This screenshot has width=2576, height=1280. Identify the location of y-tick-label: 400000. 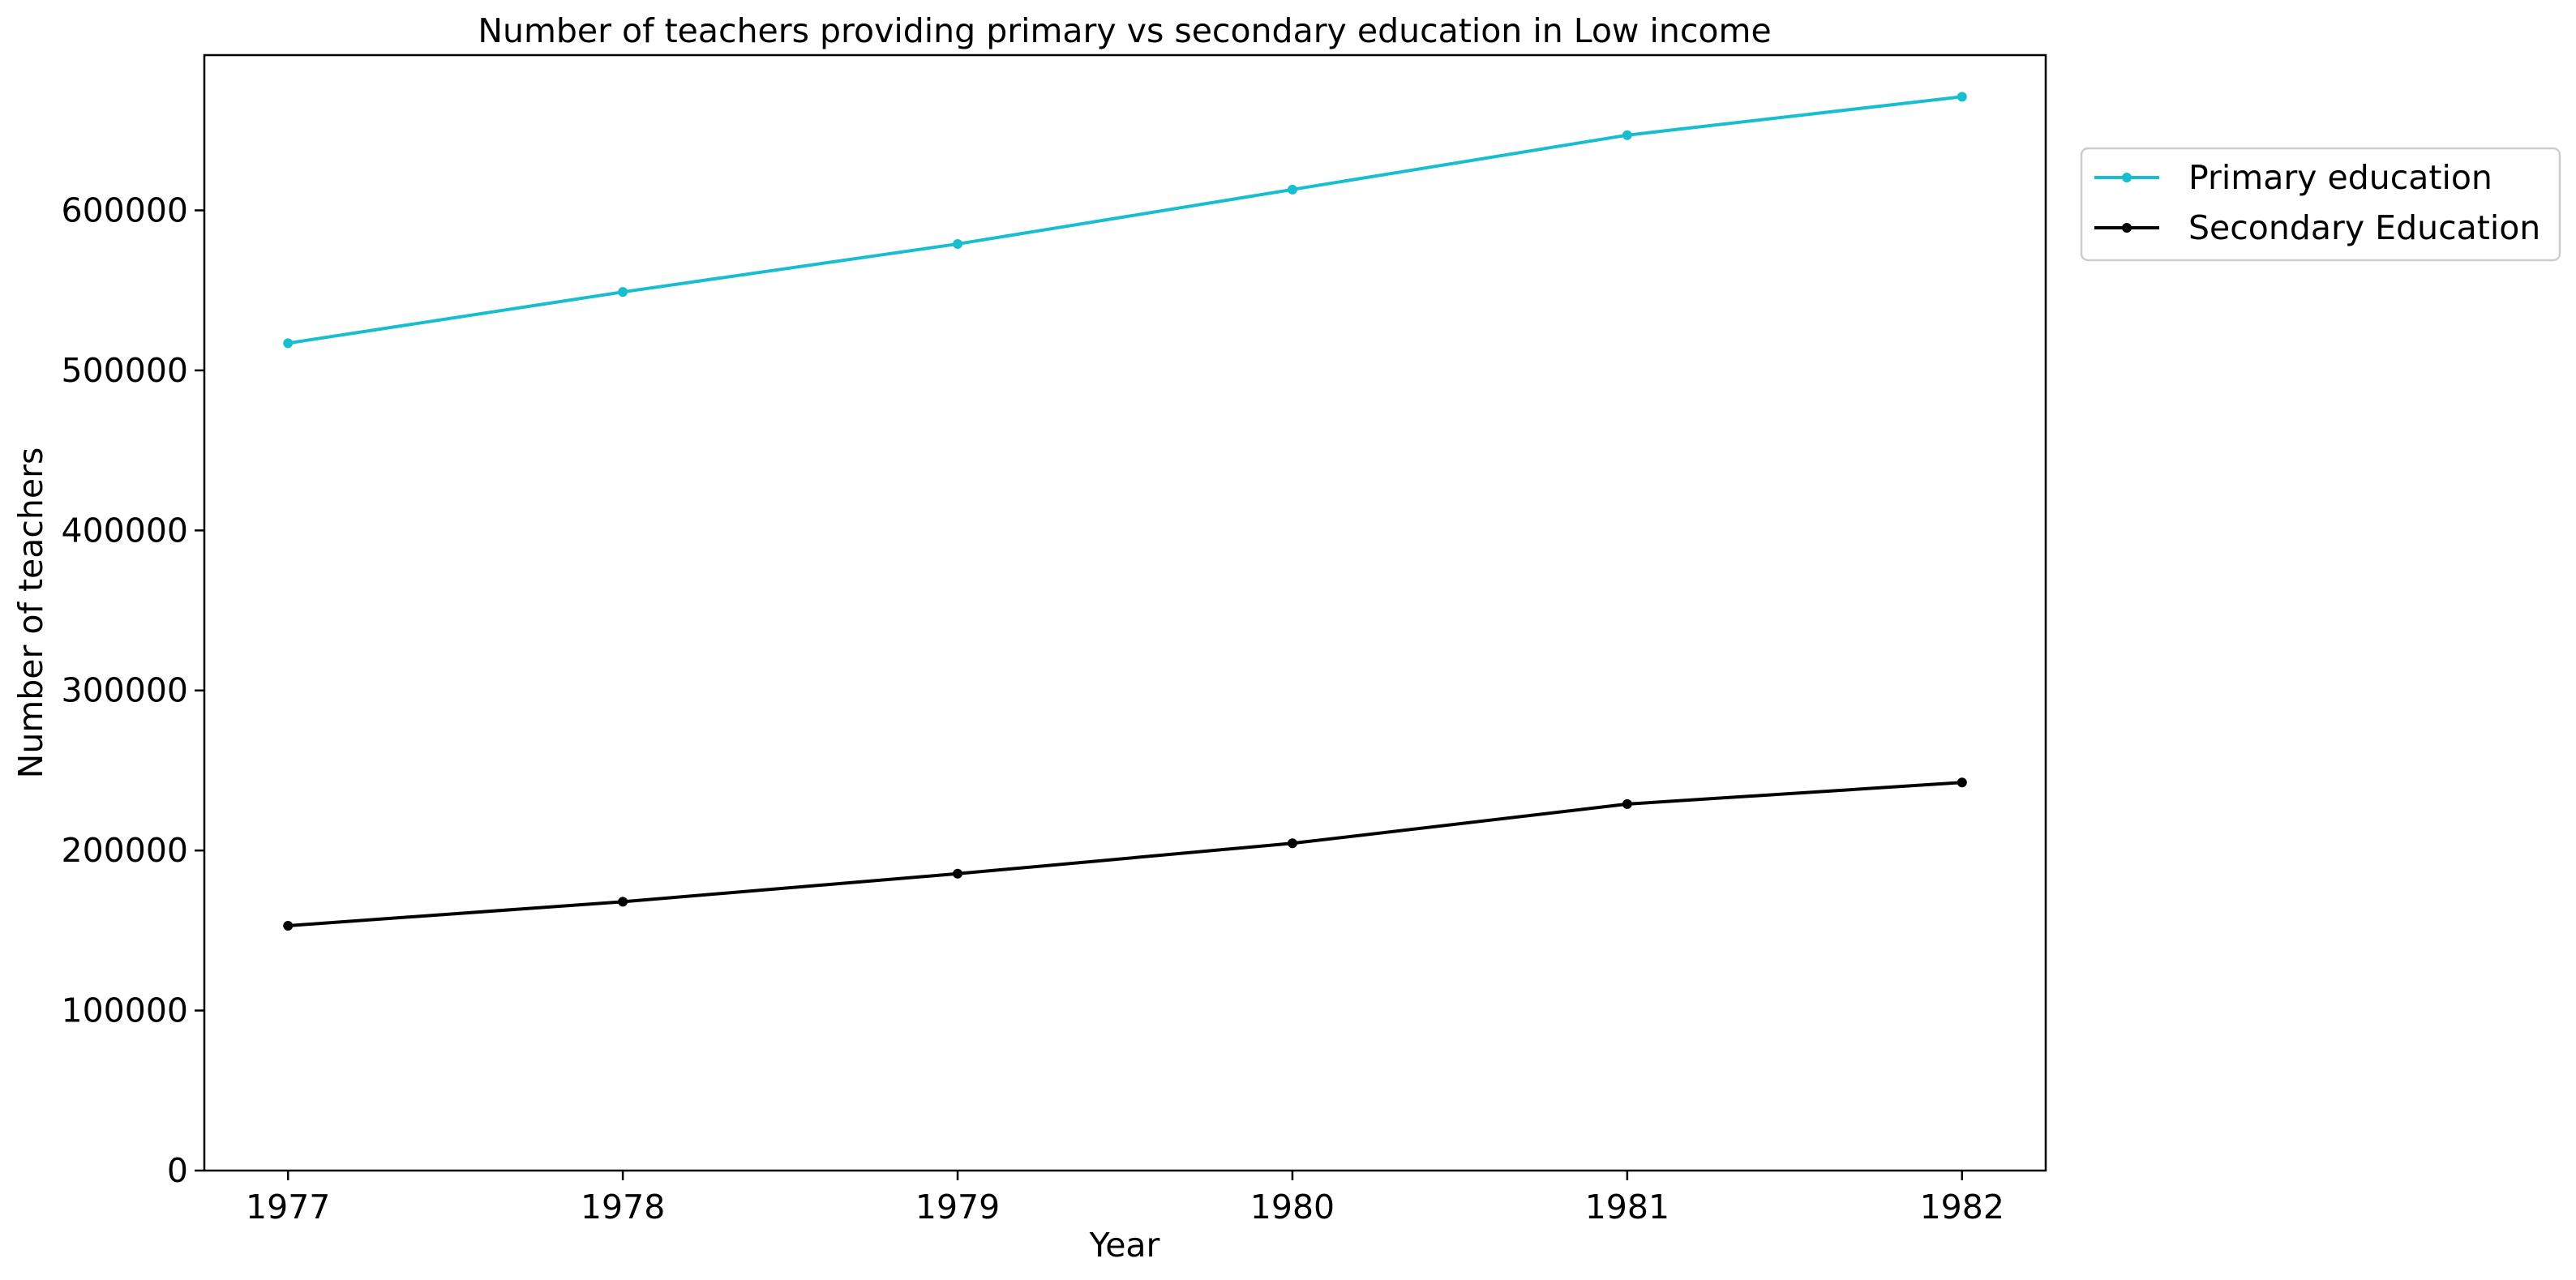
(124, 530).